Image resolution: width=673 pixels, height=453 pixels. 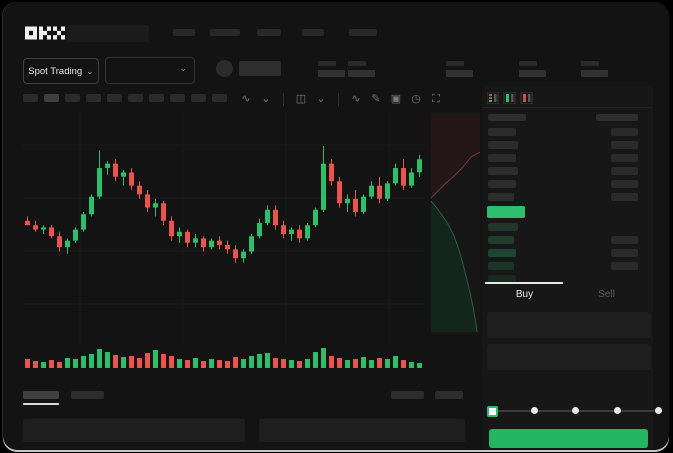 I want to click on fullscreen-icon: ⛶, so click(x=436, y=99).